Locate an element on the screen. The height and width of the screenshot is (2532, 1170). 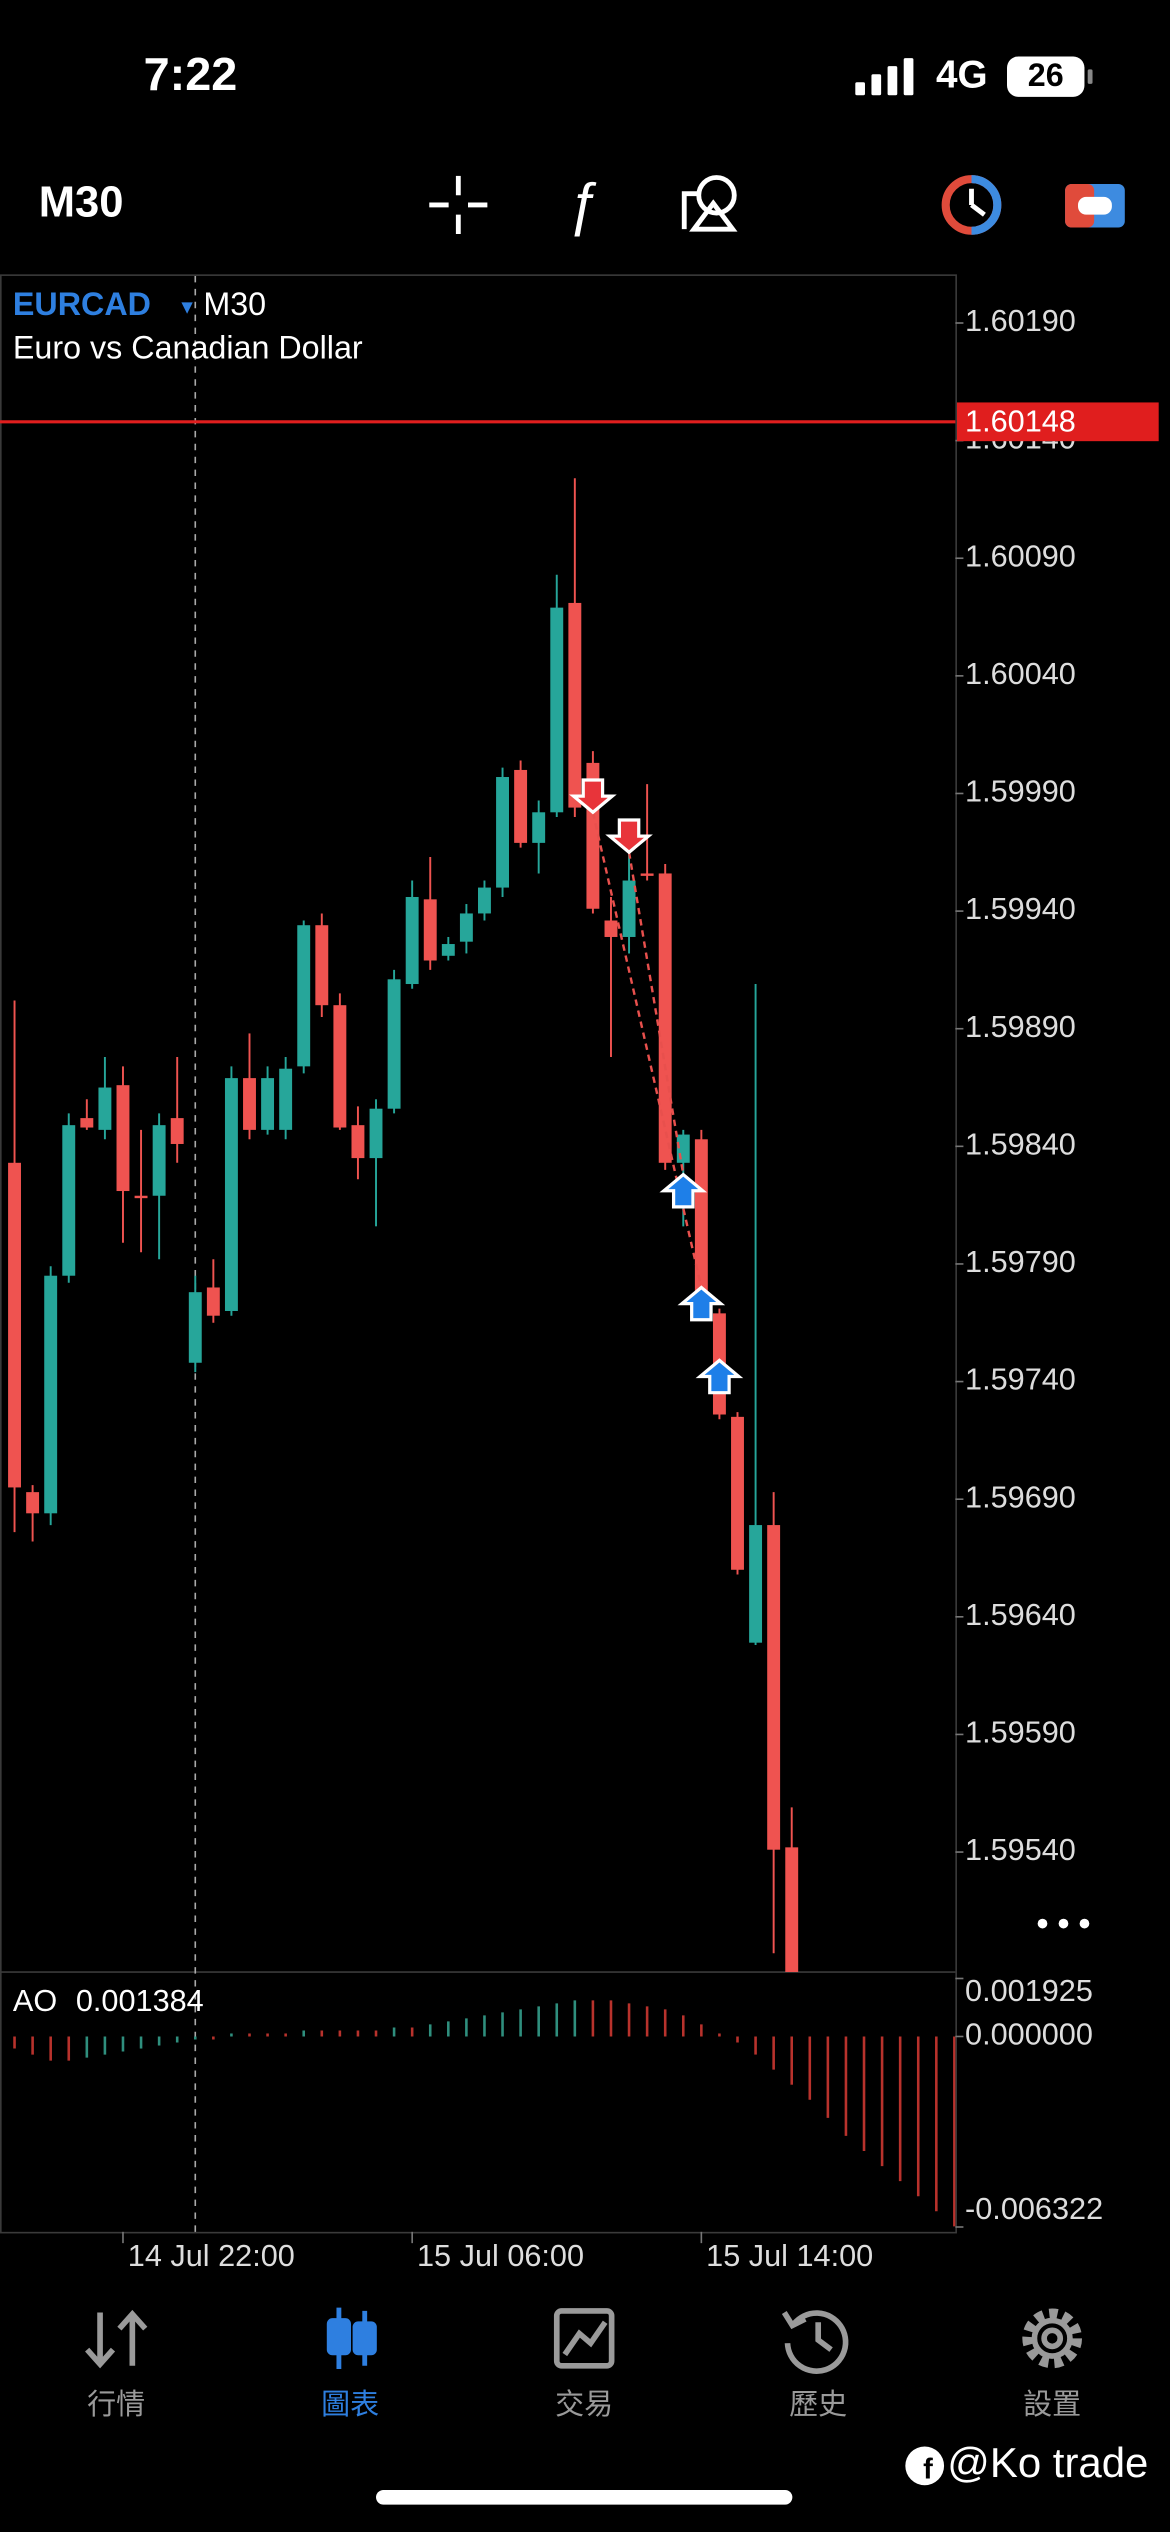
more-button is located at coordinates (1063, 1923).